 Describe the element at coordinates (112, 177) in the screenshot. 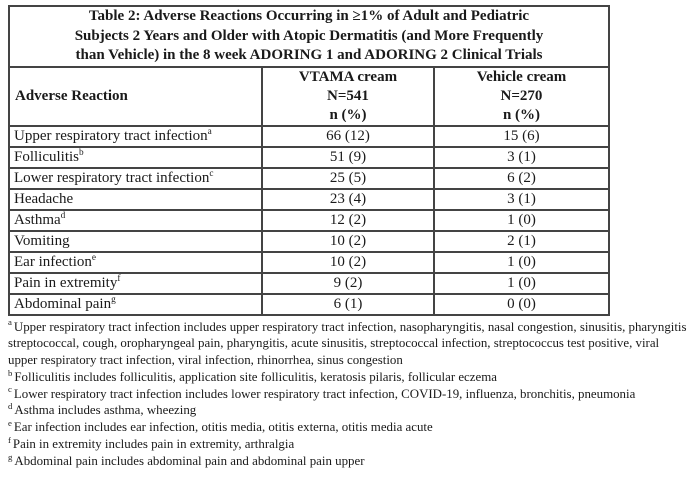

I see `reaction-label: Lower respiratory tract infection` at that location.